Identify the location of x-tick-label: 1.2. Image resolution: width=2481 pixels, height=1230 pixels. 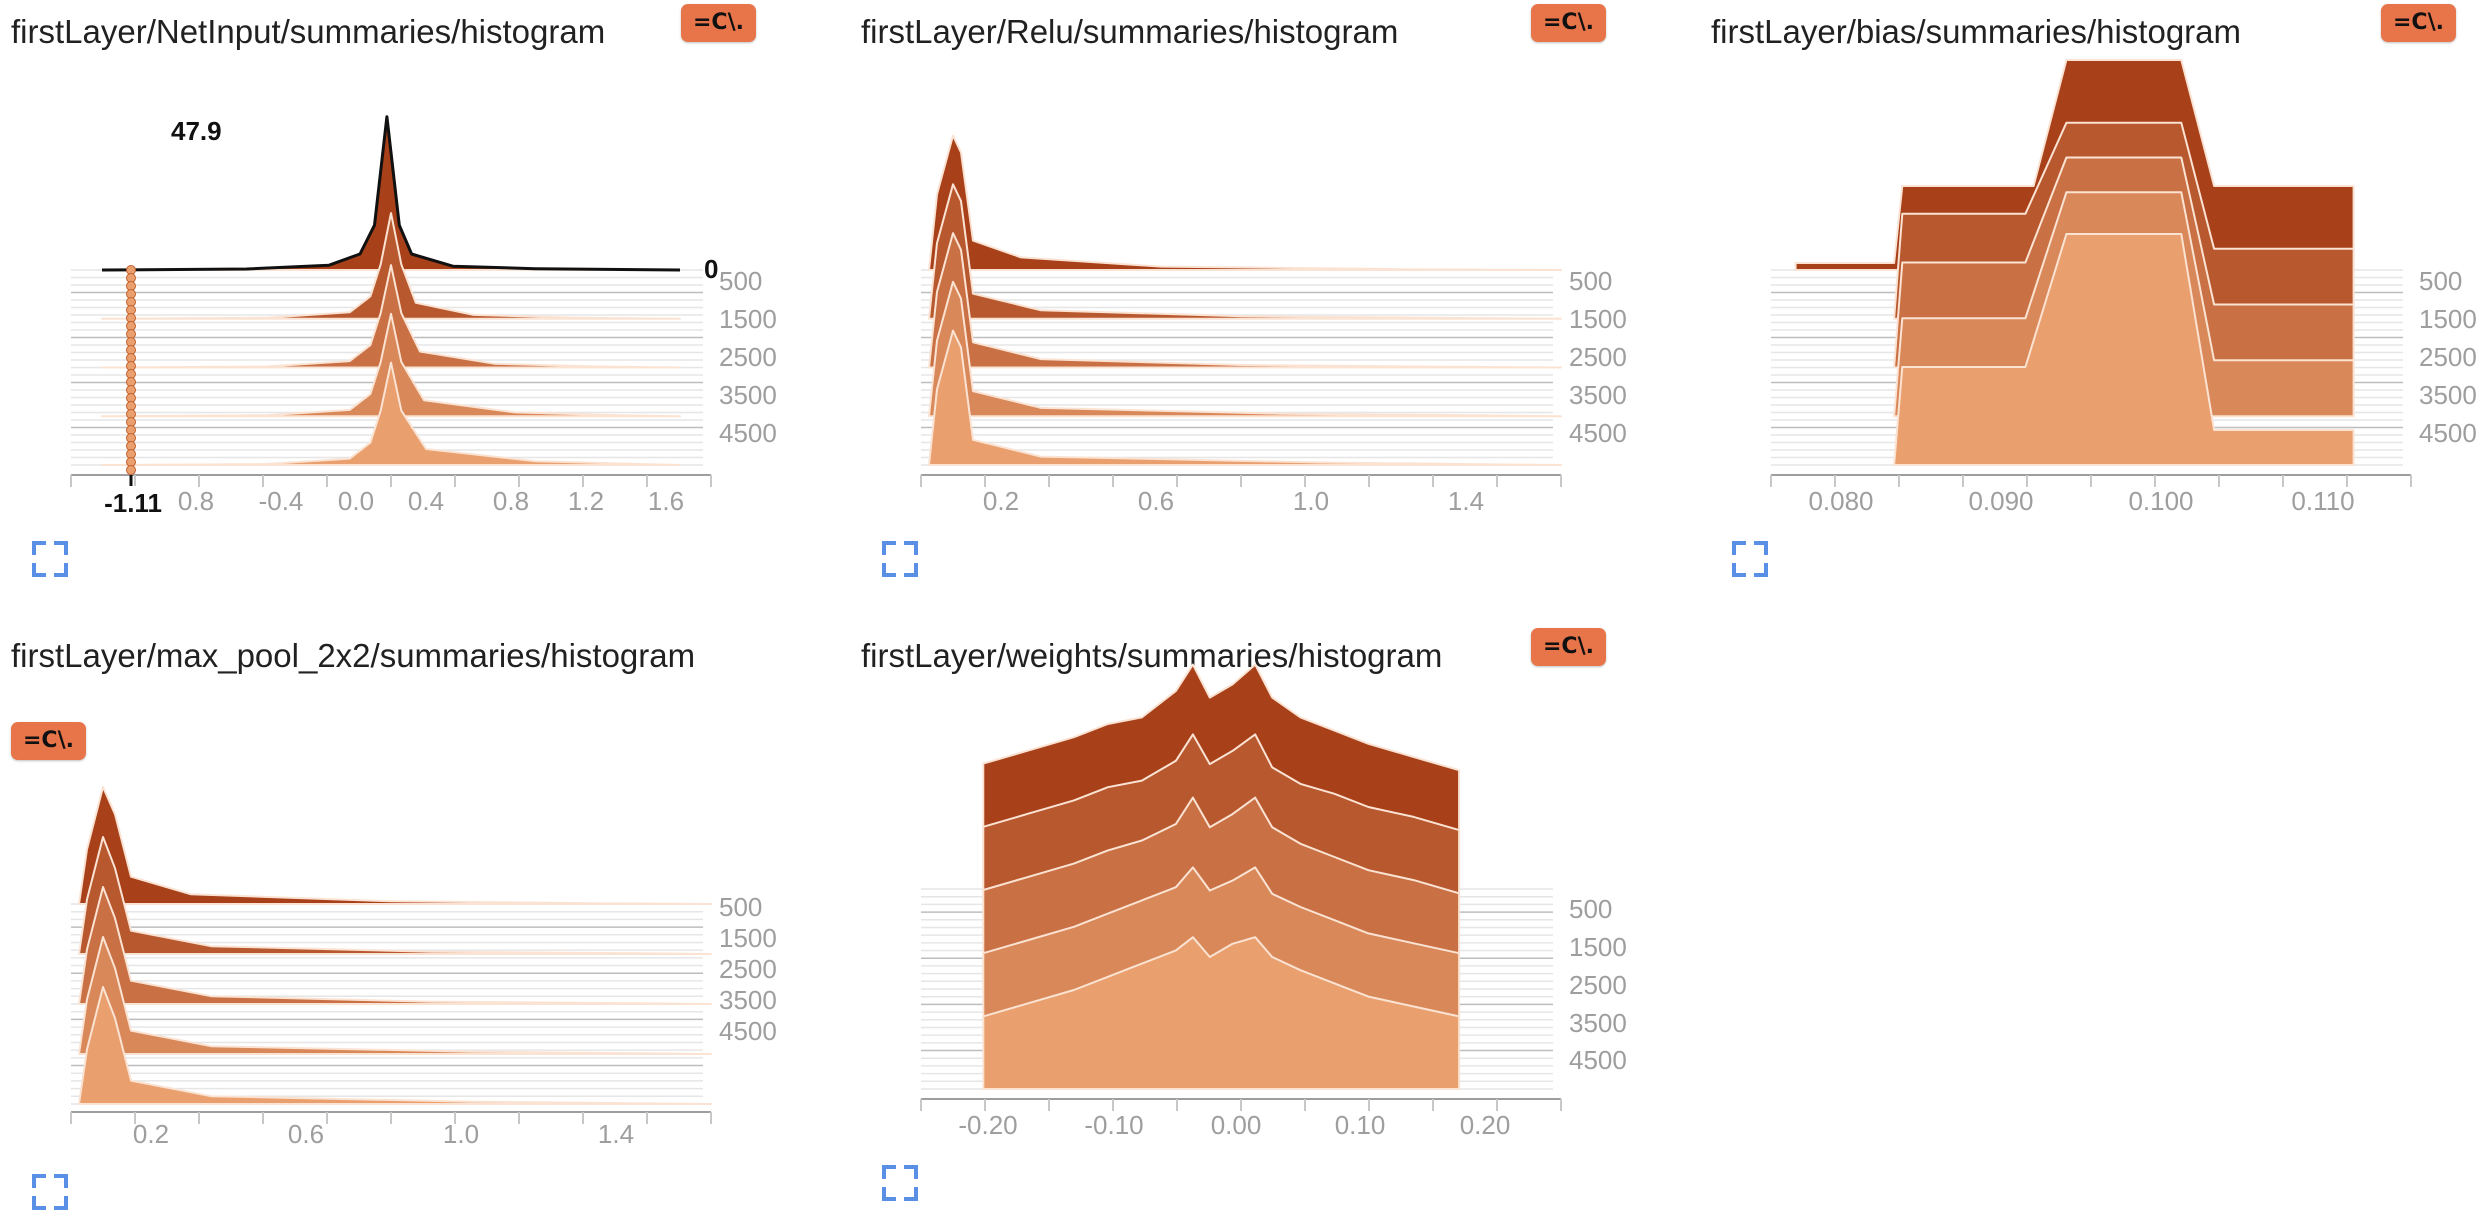
(586, 501).